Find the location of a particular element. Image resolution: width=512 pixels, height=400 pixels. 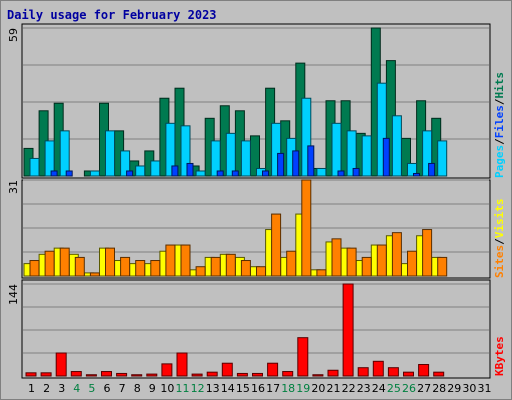

x-tick-day-25: 25 is located at coordinates (394, 388).